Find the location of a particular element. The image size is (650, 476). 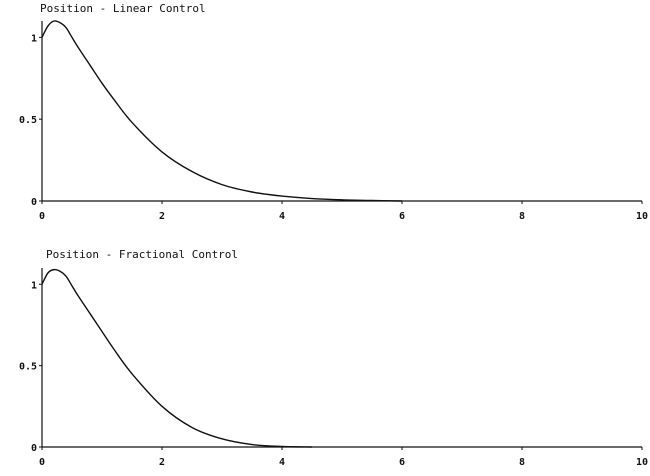

chart-title: Position - Fractional Control is located at coordinates (142, 254).